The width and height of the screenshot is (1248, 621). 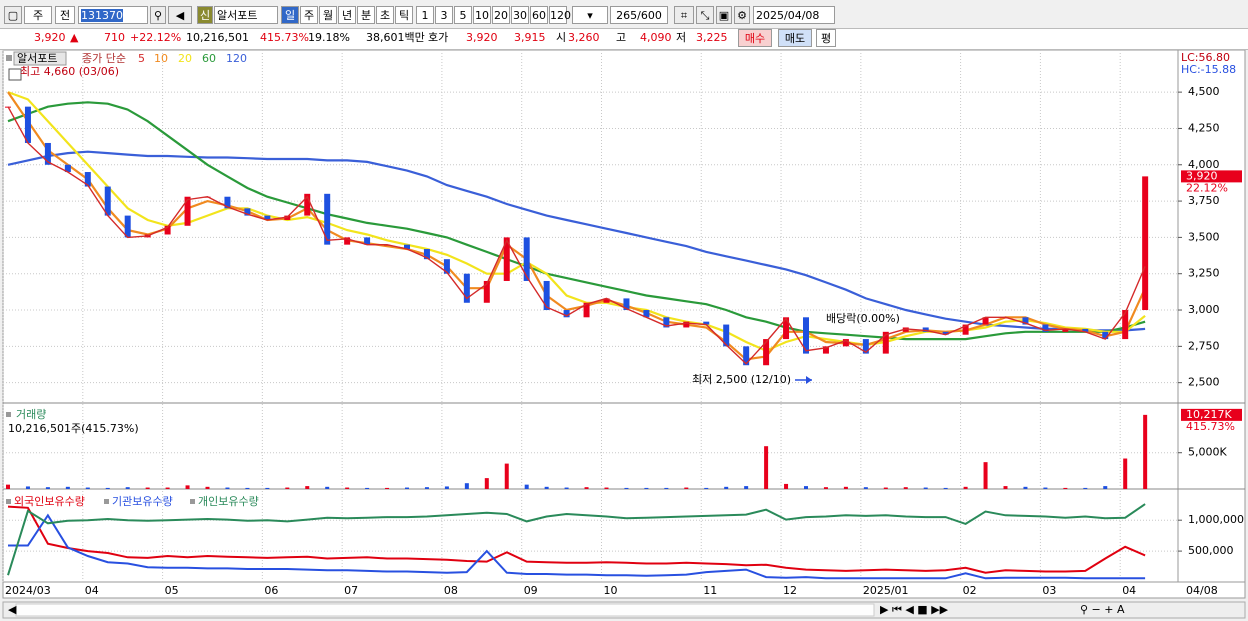 I want to click on new-badge: 신, so click(x=205, y=15).